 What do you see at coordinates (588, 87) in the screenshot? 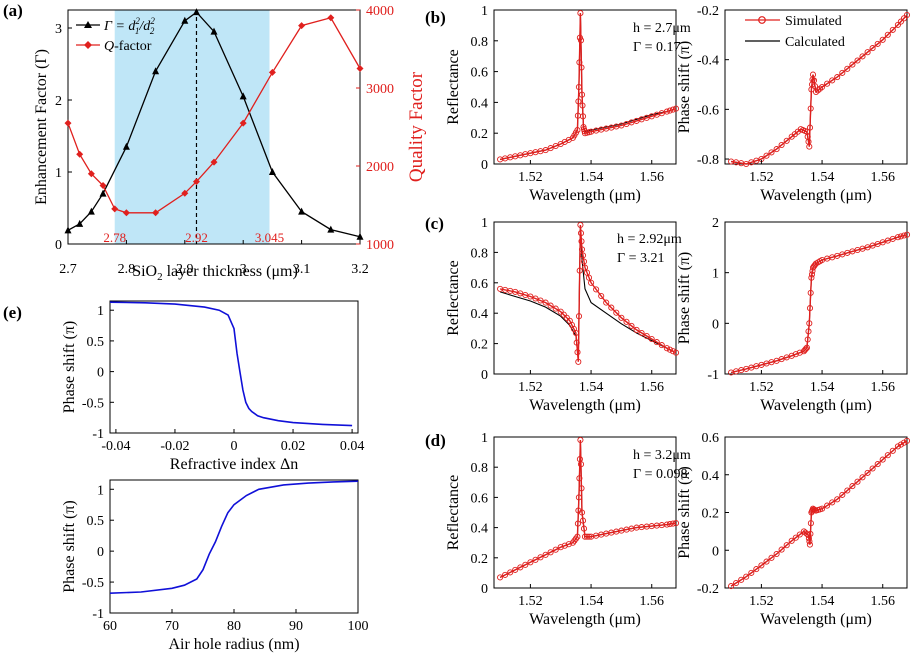
I see `panel-b-reflectance-simulated-line` at bounding box center [588, 87].